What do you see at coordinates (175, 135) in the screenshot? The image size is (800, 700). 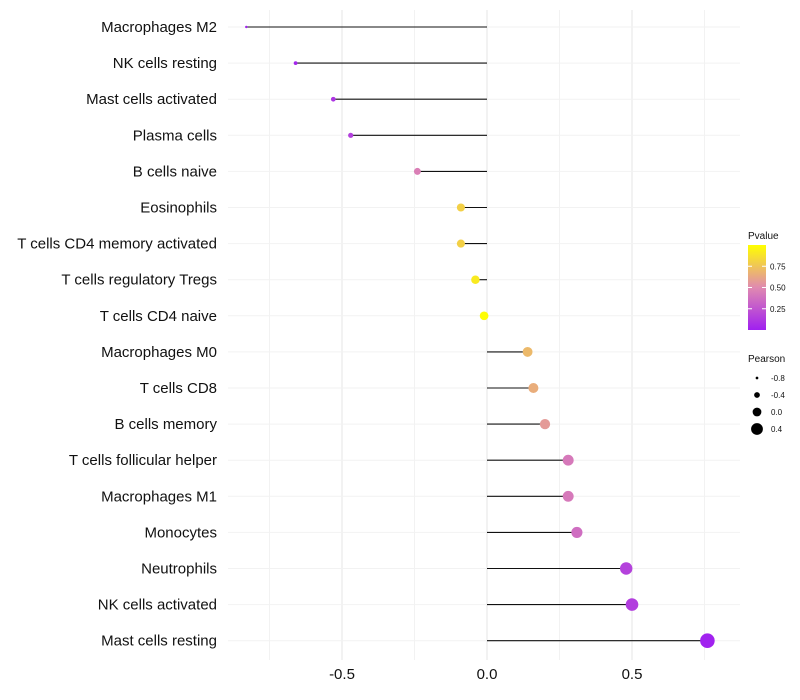 I see `y-tick-label: Plasma cells` at bounding box center [175, 135].